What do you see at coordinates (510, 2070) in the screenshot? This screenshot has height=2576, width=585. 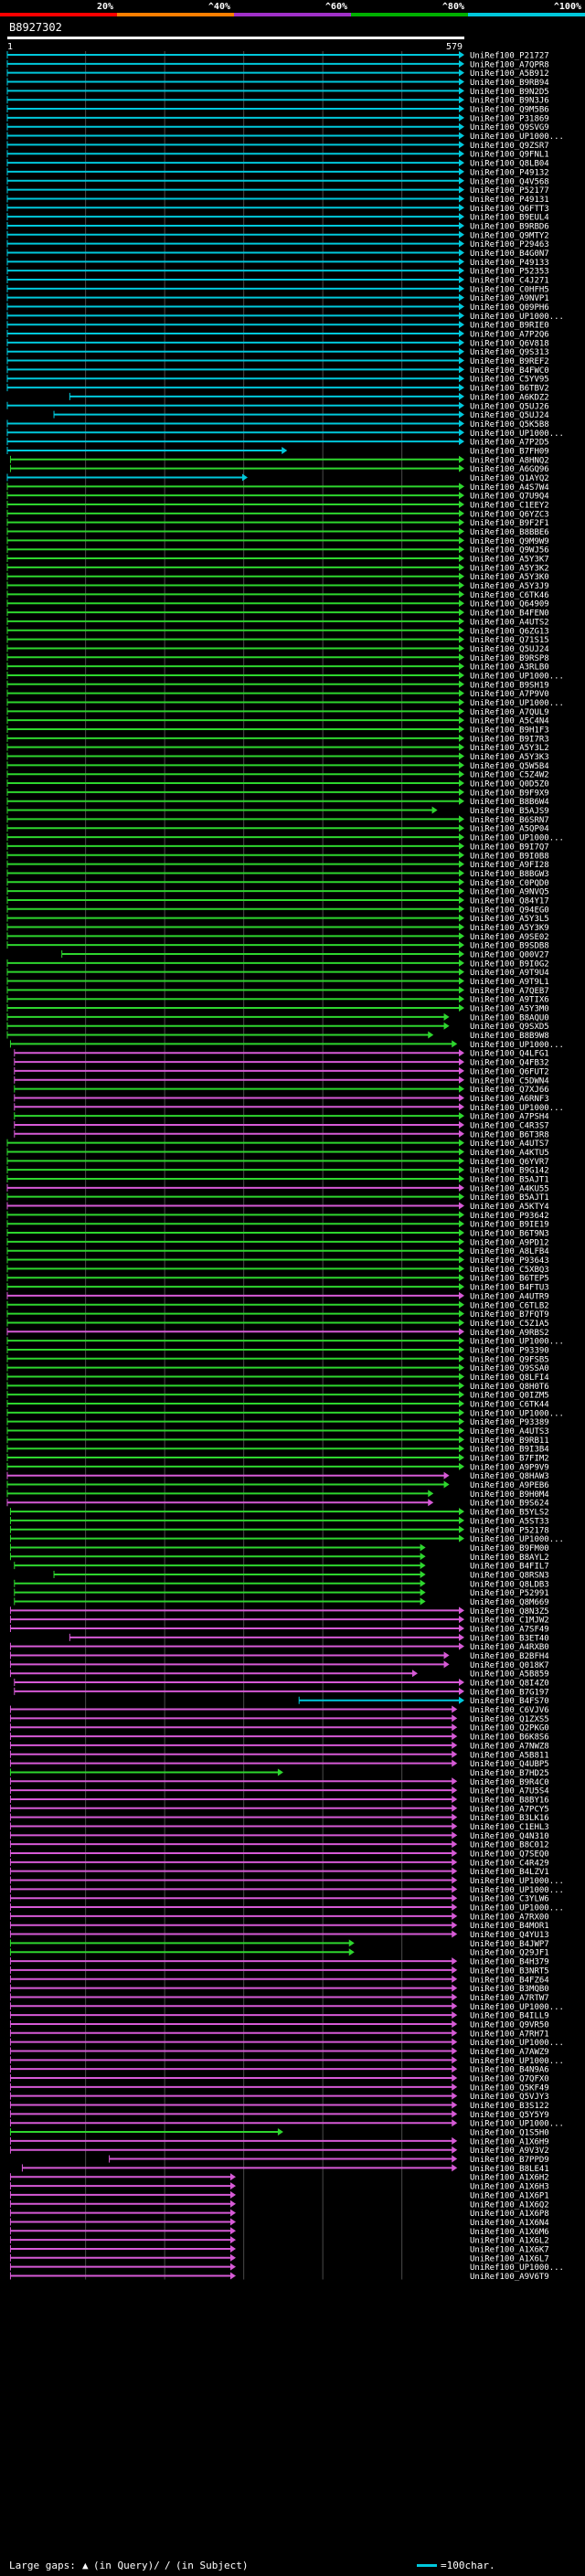 I see `hit-label: UniRef100_B4N9A6` at bounding box center [510, 2070].